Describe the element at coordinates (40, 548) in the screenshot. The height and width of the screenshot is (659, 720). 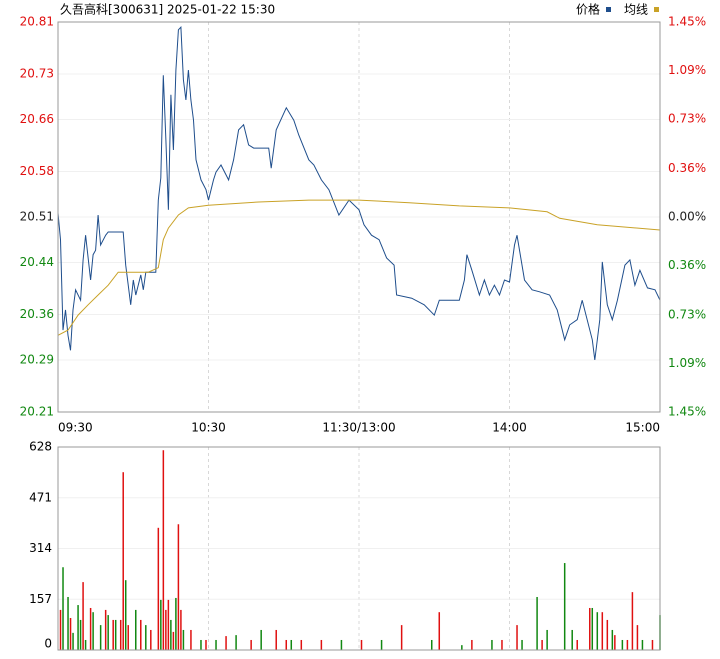
I see `y-tick-label: 314` at that location.